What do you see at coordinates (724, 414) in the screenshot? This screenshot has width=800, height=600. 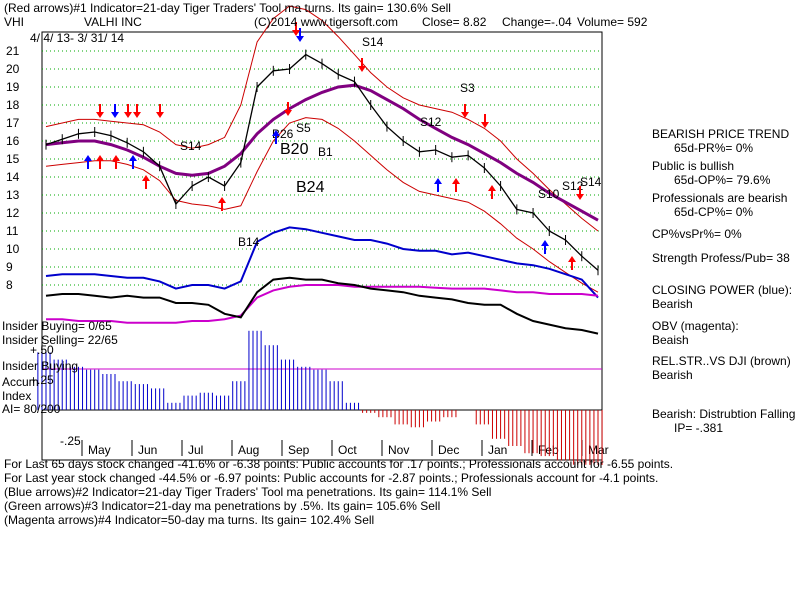 I see `distribution-label: Bearish: Distrubtion Falling` at bounding box center [724, 414].